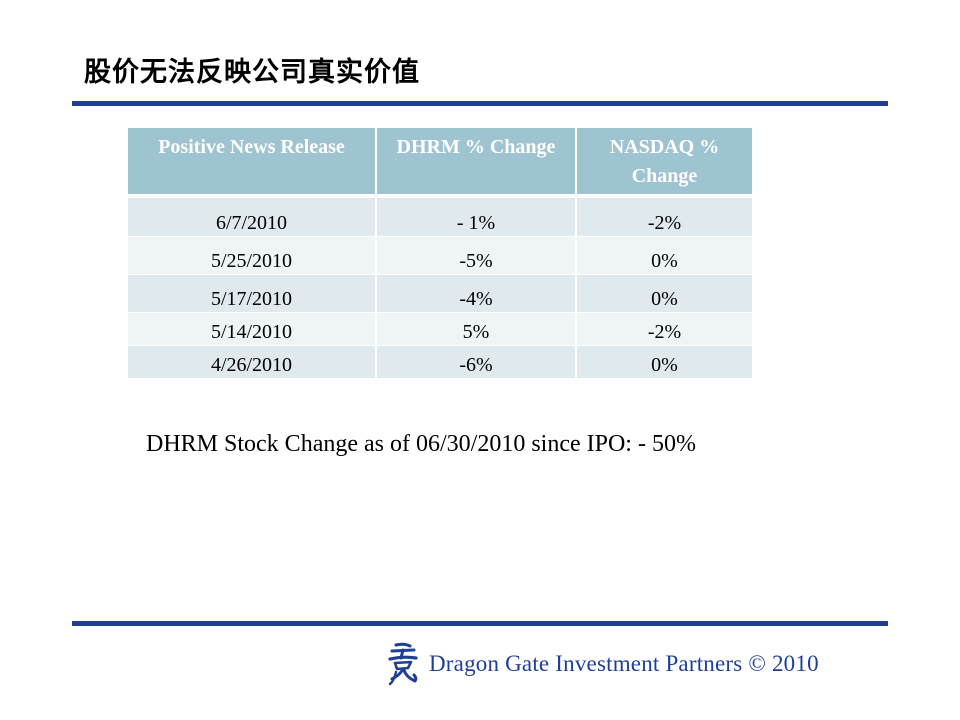  I want to click on dhrm-change: - 1%, so click(476, 216).